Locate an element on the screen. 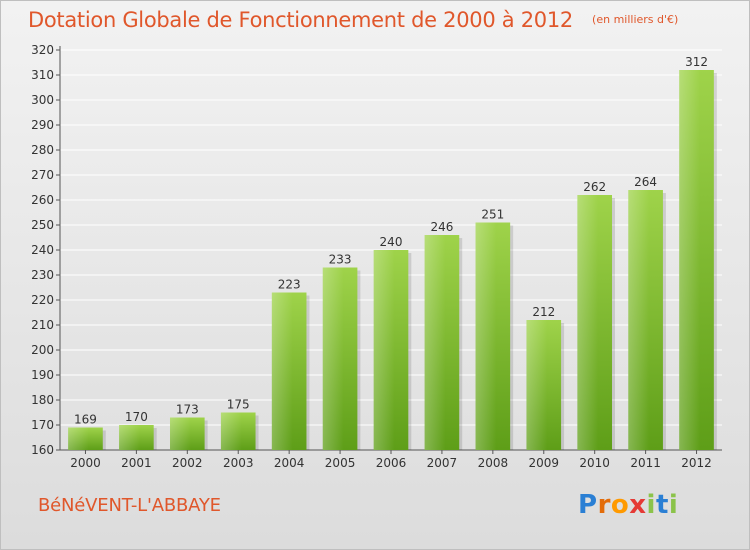 The width and height of the screenshot is (750, 550). data-label: 170 is located at coordinates (136, 417).